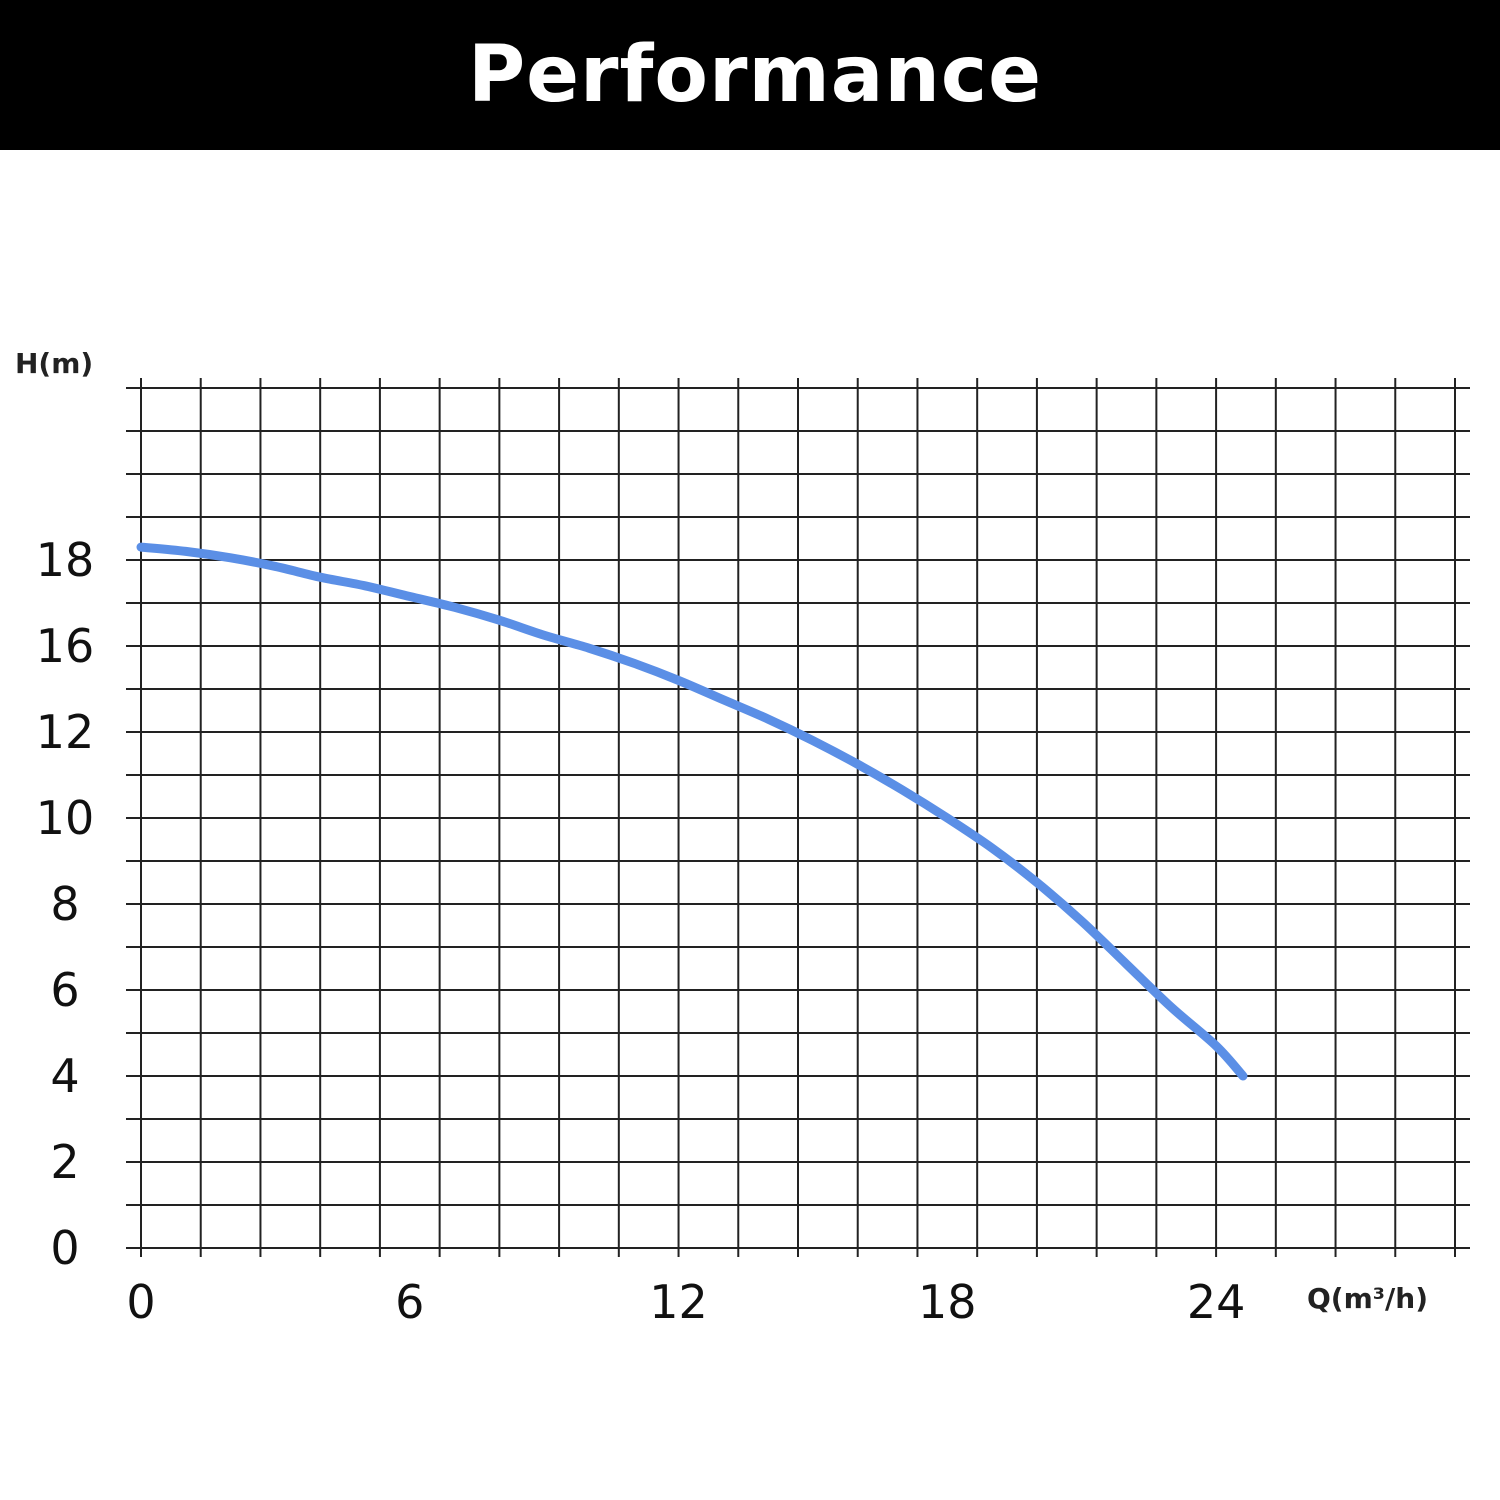 The image size is (1500, 1500). I want to click on y-tick-label: 18, so click(65, 560).